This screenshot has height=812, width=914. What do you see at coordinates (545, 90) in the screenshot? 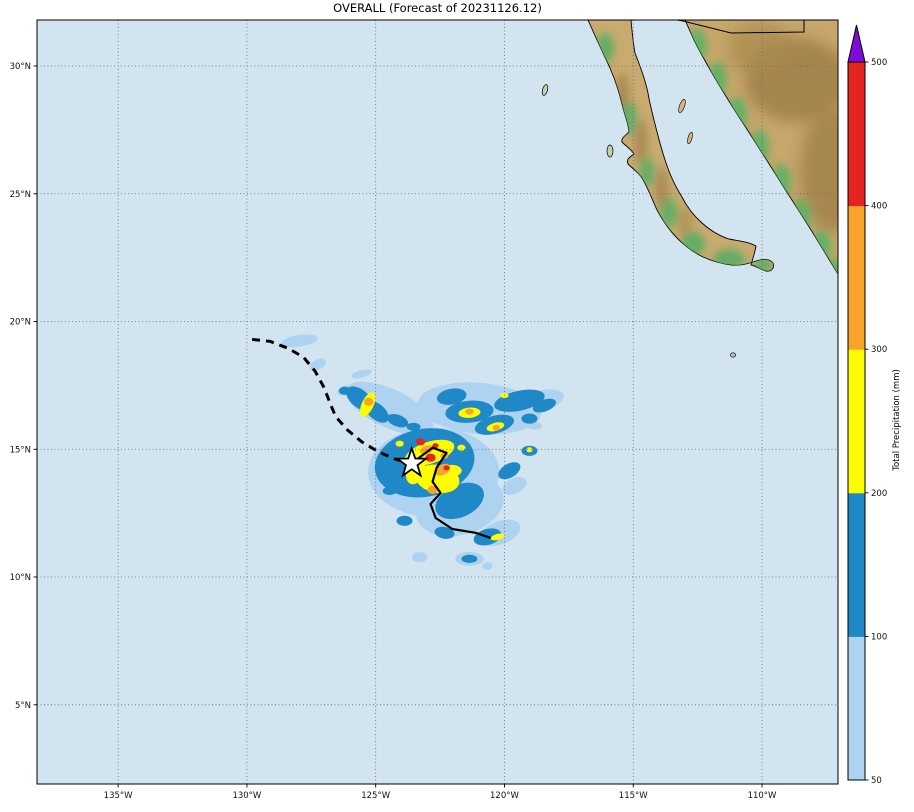
I see `island-guadalupe` at bounding box center [545, 90].